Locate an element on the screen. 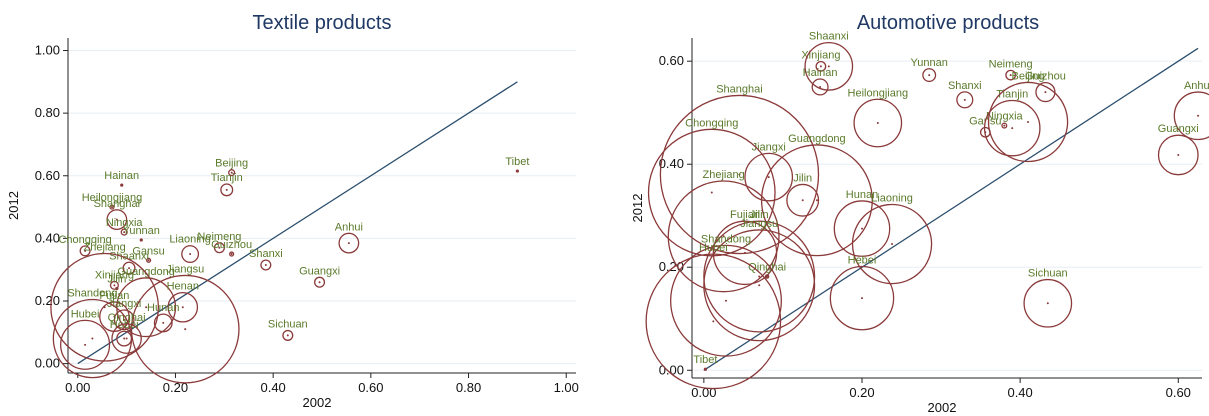  point-label: Guizhou is located at coordinates (1045, 77).